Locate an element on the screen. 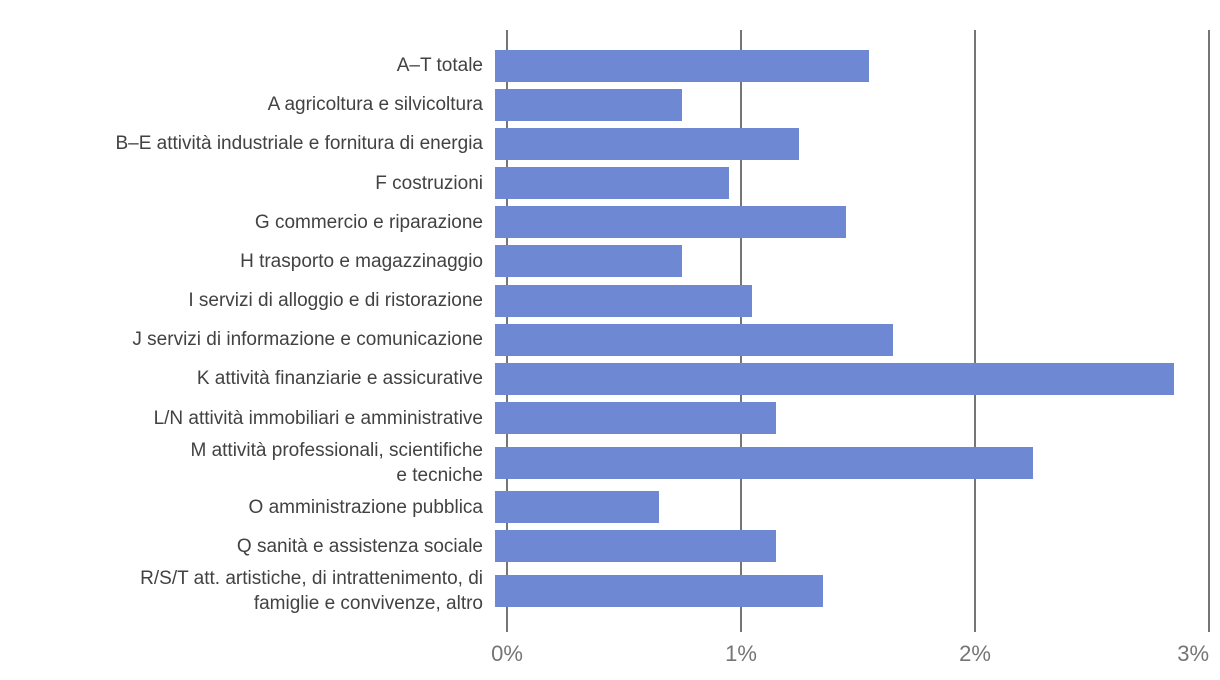 The image size is (1220, 680). chart-row: H trasporto e magazzinaggio is located at coordinates (610, 261).